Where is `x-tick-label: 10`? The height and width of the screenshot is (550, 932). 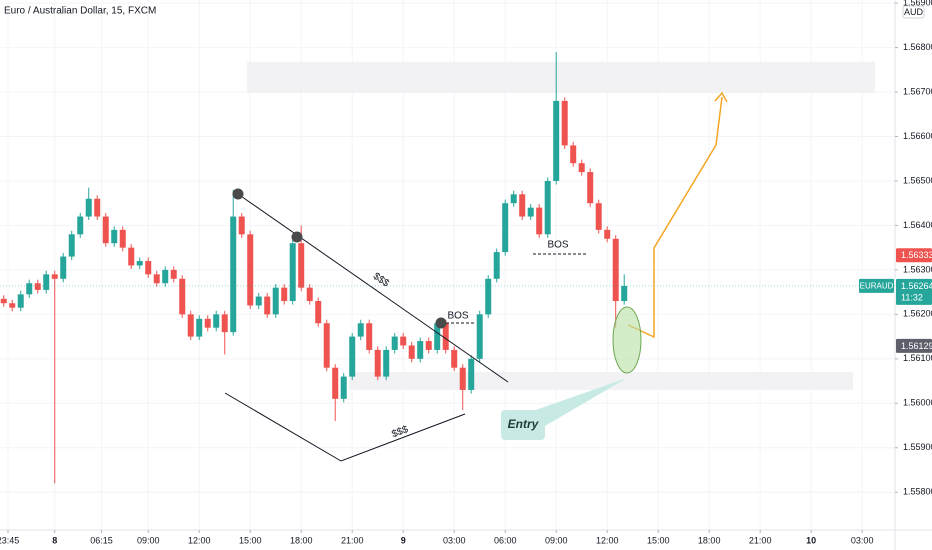 x-tick-label: 10 is located at coordinates (811, 540).